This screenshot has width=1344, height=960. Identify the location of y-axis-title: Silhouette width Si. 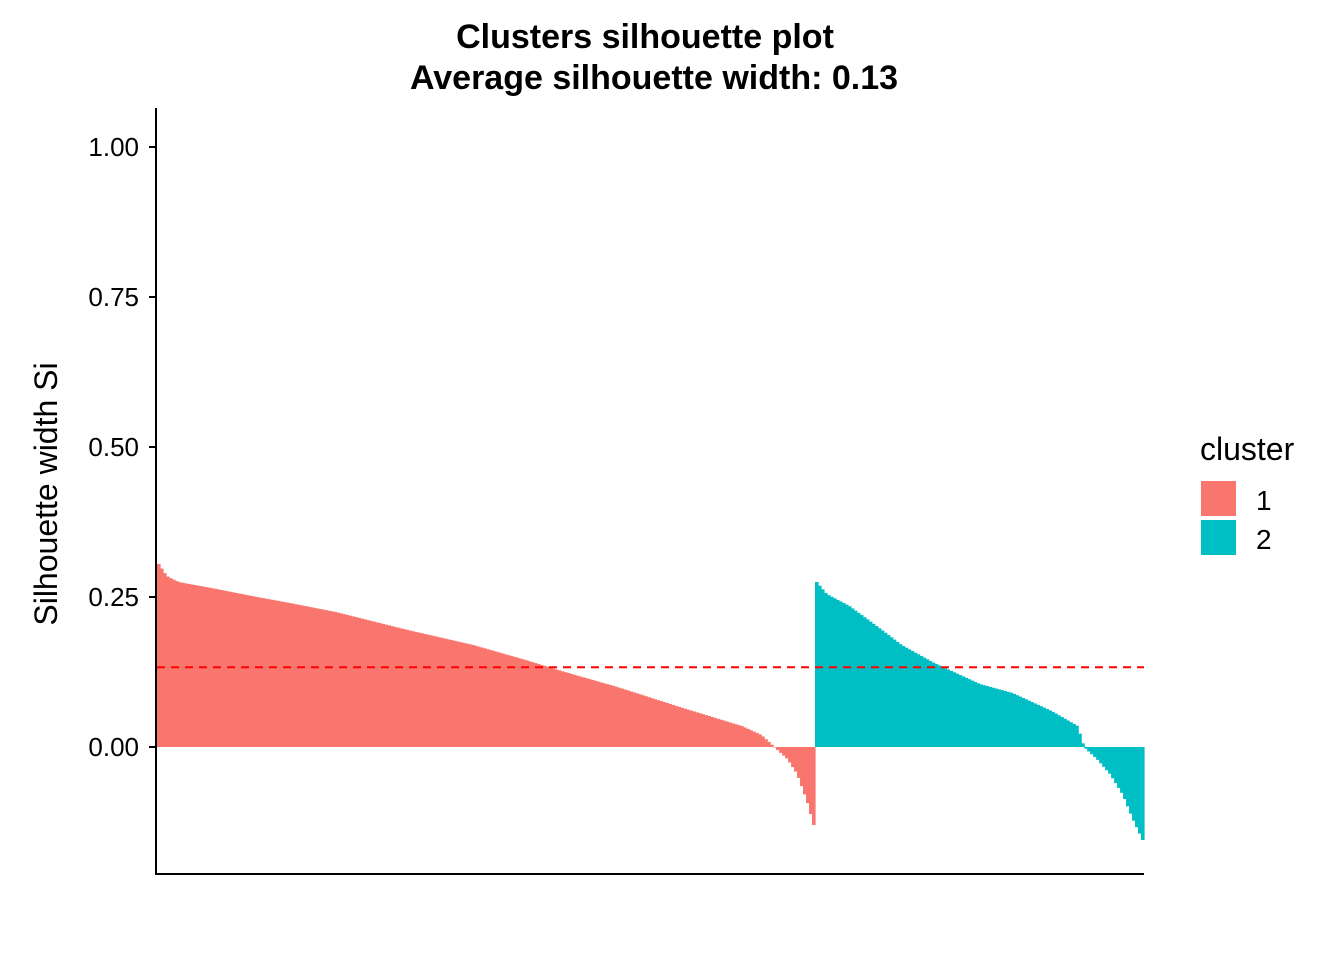
(46, 493).